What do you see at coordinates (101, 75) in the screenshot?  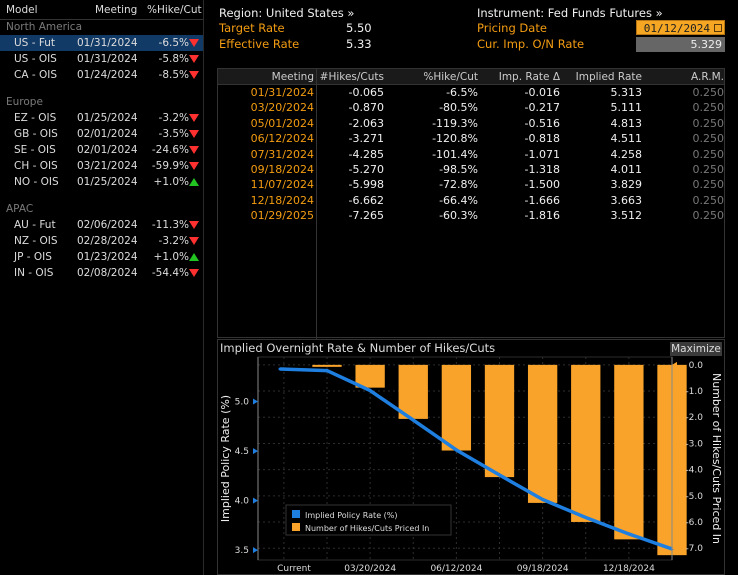 I see `model-row: CA - OIS 01/24/2024 -8.5%` at bounding box center [101, 75].